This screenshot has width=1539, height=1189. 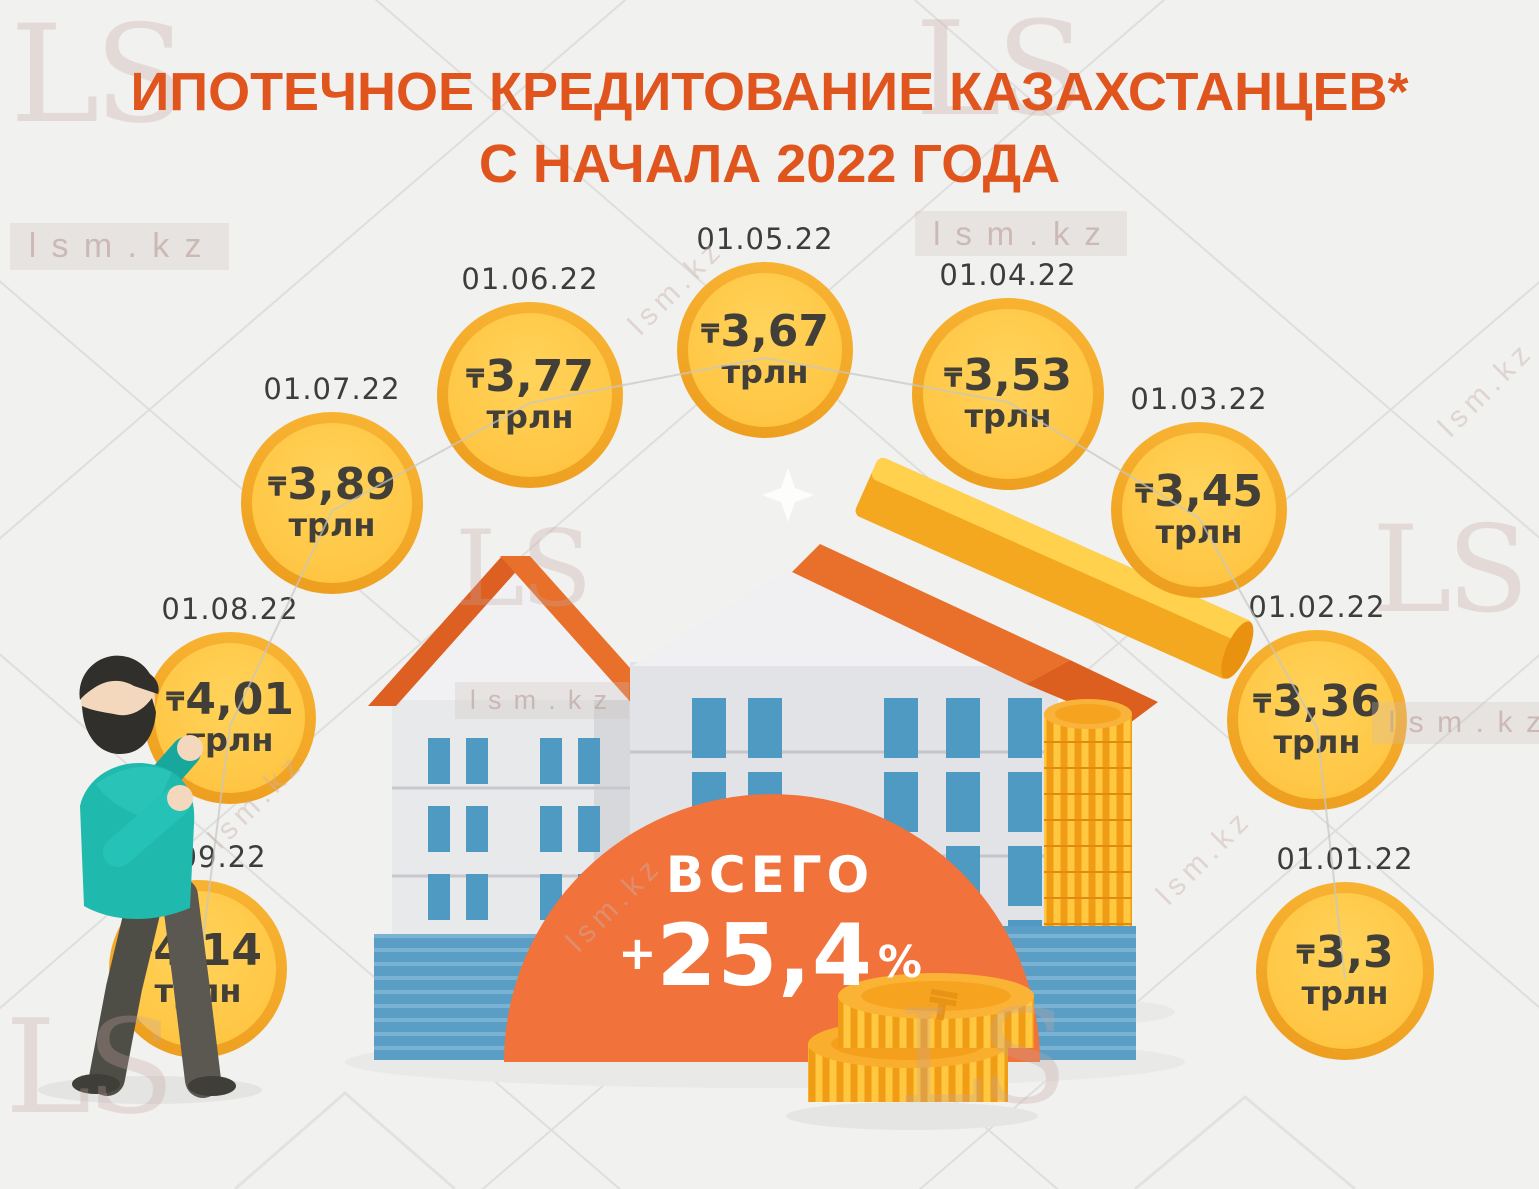 I want to click on coin-face: ₸3,36 трлн, so click(x=1317, y=720).